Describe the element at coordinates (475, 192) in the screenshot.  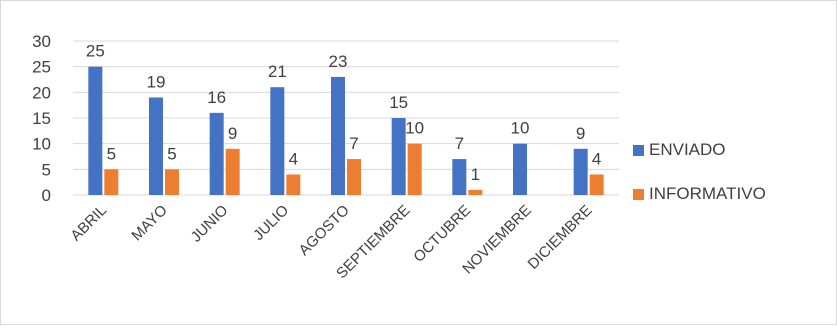
I see `bar-informativo-octubre` at that location.